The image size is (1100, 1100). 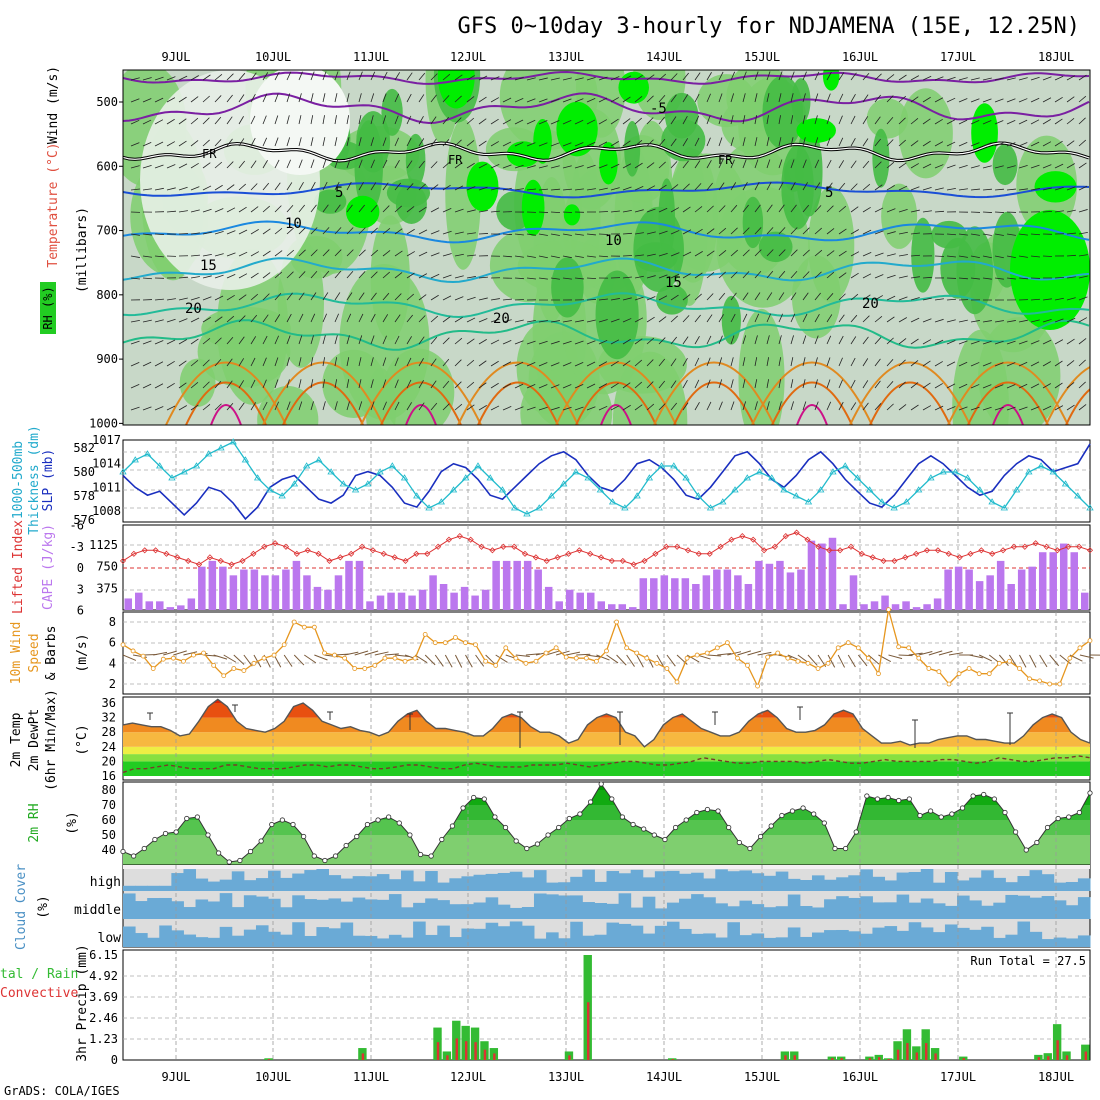 What do you see at coordinates (84, 472) in the screenshot?
I see `thickness-tick: 580` at bounding box center [84, 472].